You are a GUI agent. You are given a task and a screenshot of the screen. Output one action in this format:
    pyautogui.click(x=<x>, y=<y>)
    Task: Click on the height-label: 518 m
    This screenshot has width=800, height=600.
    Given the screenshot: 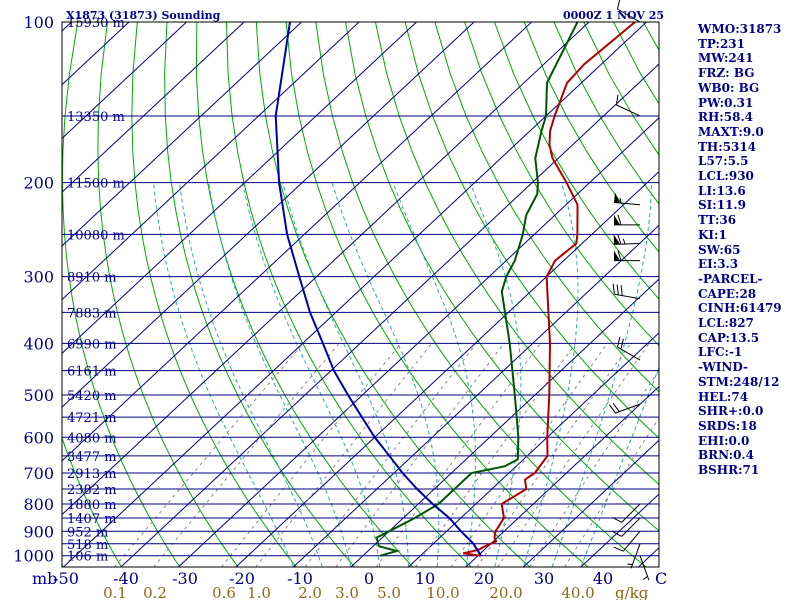 What is the action you would take?
    pyautogui.click(x=87, y=545)
    